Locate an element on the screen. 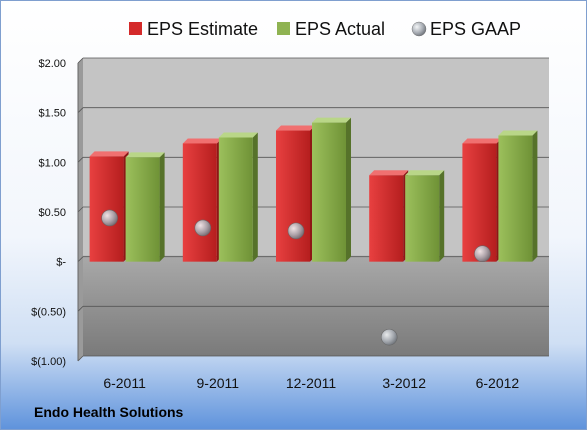 This screenshot has height=430, width=587. legend-item-eps-actual: EPS Actual is located at coordinates (331, 29).